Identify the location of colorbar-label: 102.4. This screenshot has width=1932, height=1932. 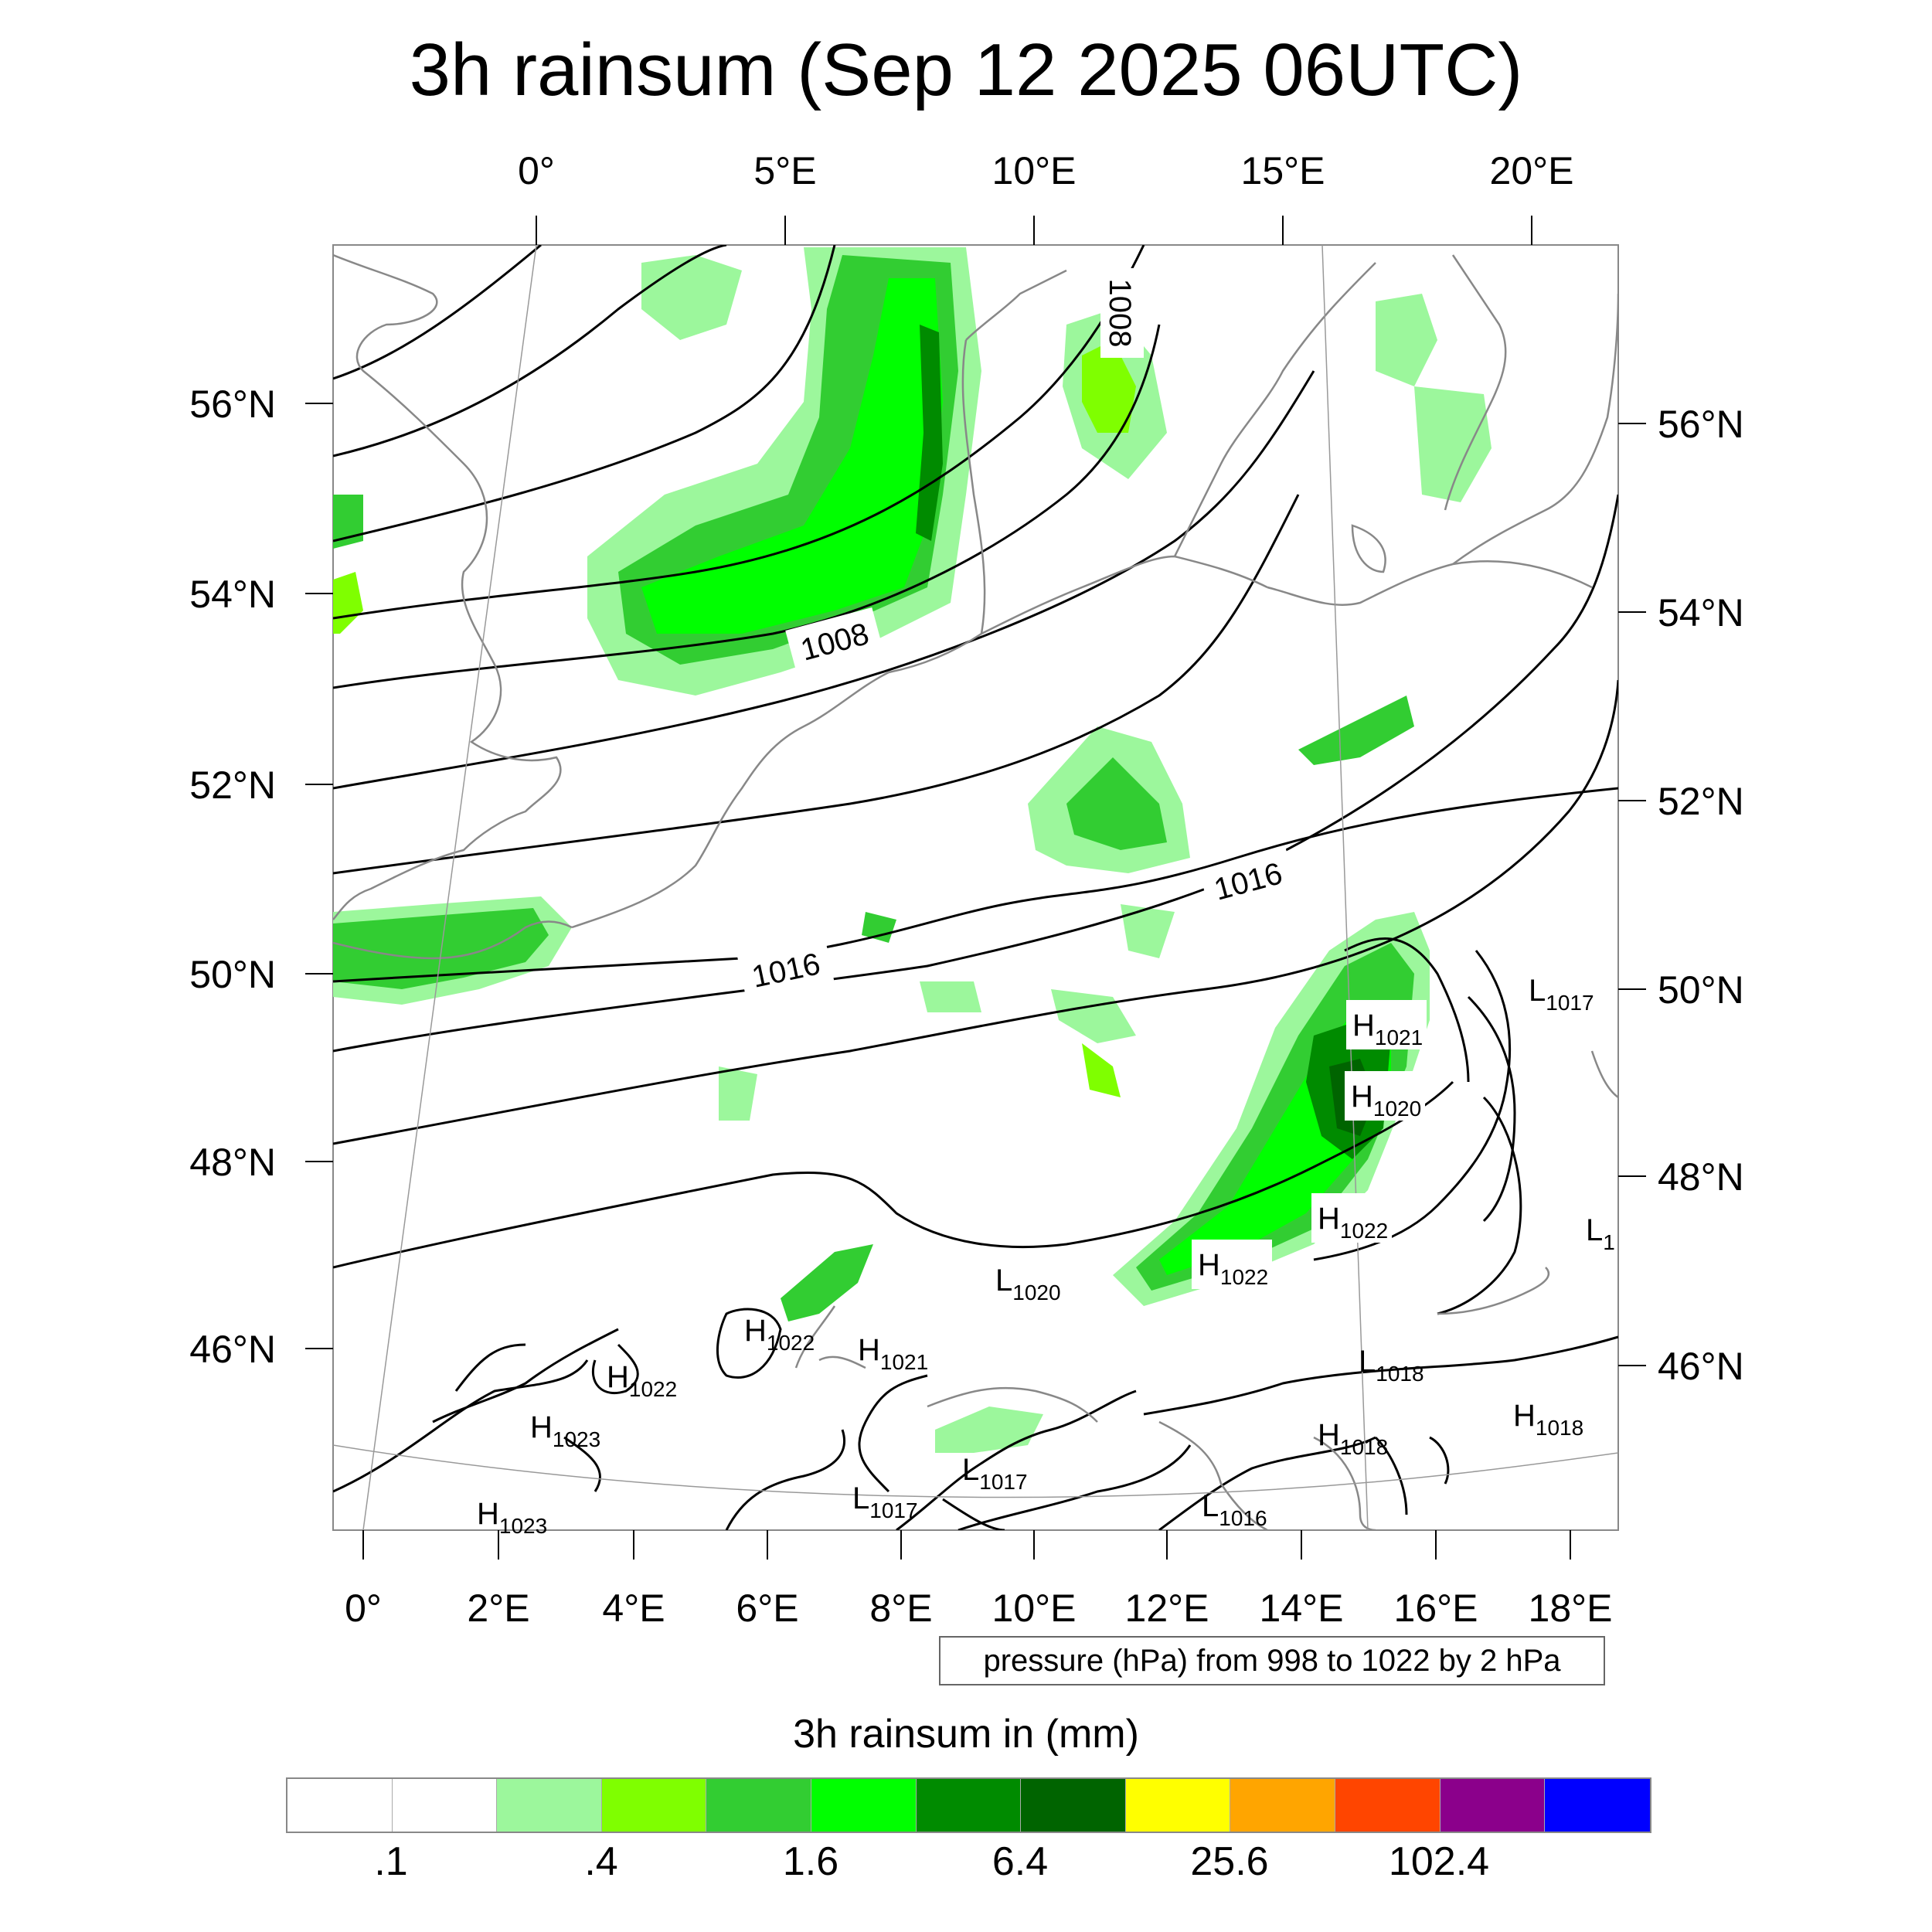
(1439, 1862).